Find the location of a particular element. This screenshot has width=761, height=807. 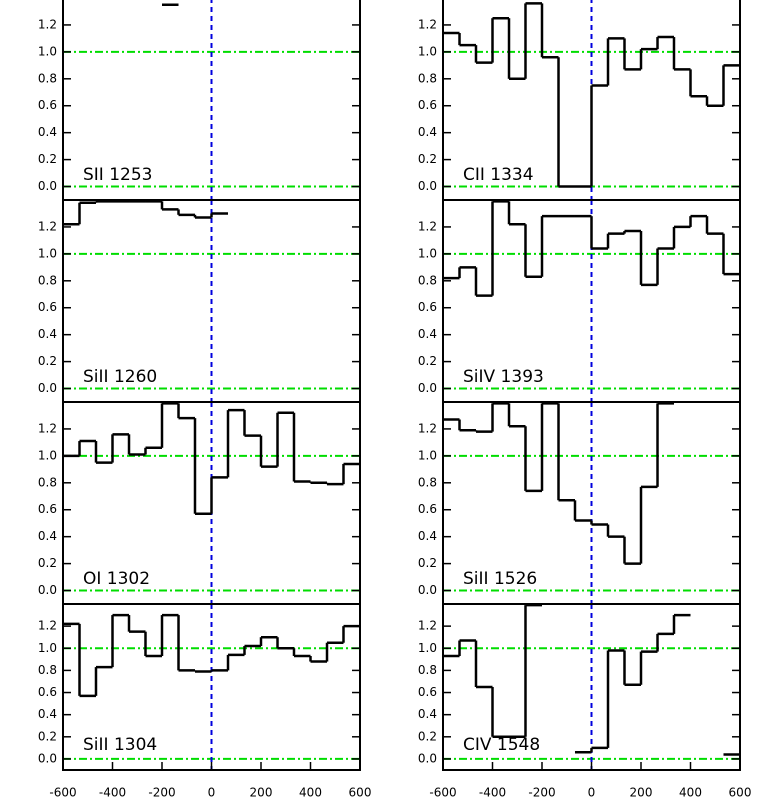

line-label: SiII 1260 is located at coordinates (120, 377).